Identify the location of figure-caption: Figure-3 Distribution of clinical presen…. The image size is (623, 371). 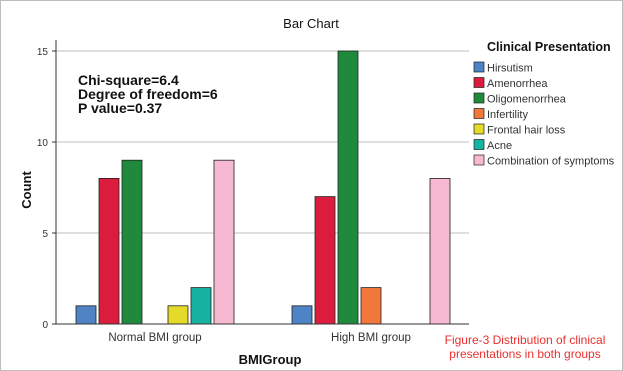
(525, 347).